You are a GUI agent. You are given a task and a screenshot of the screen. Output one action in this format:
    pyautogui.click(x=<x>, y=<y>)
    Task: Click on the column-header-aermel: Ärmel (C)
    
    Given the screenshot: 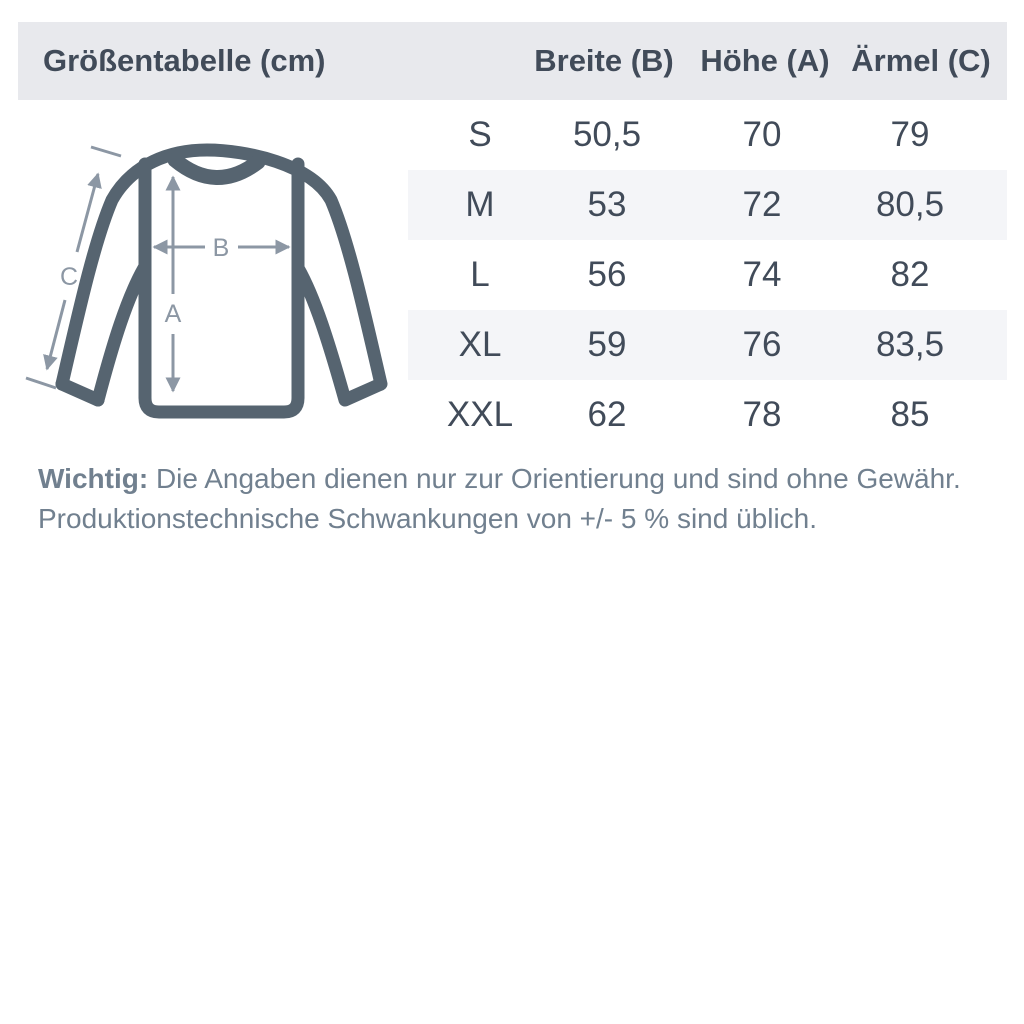 What is the action you would take?
    pyautogui.click(x=921, y=60)
    